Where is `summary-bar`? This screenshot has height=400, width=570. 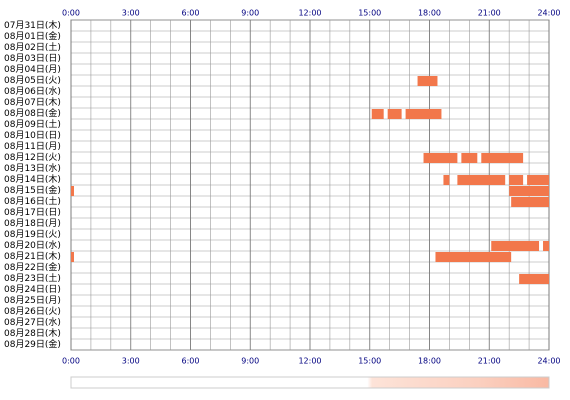
summary-bar is located at coordinates (310, 382).